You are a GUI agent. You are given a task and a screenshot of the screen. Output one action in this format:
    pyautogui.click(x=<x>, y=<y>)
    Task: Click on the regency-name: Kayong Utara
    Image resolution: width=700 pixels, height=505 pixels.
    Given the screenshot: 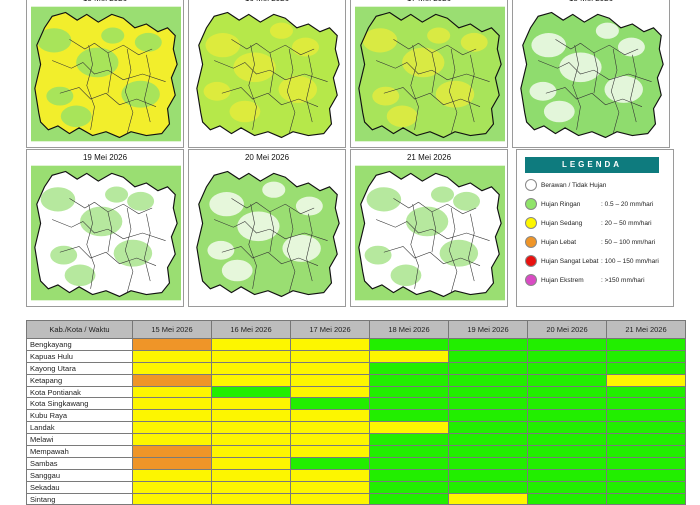 What is the action you would take?
    pyautogui.click(x=79, y=368)
    